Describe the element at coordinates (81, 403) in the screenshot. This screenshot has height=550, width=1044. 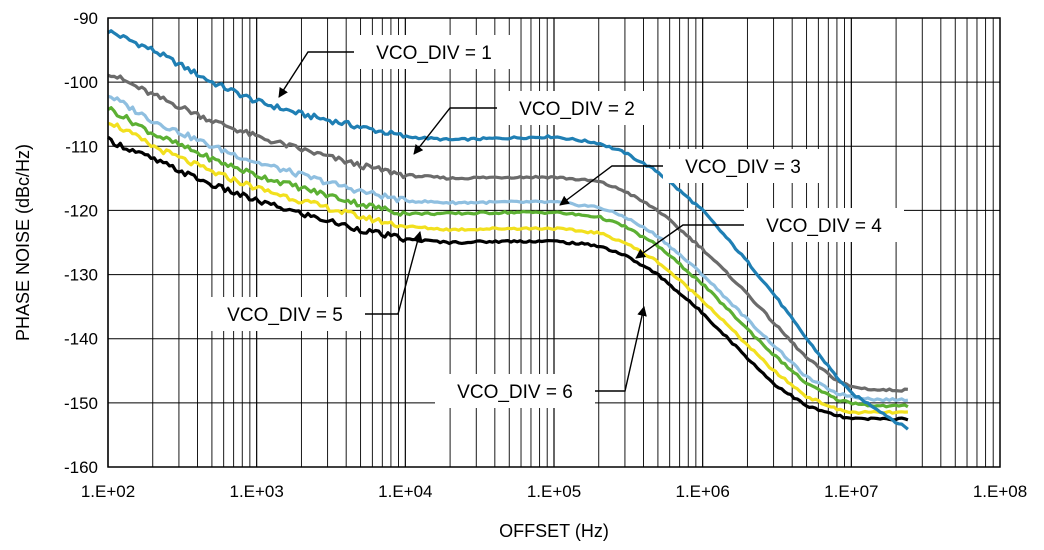
I see `y-tick-label: -150` at that location.